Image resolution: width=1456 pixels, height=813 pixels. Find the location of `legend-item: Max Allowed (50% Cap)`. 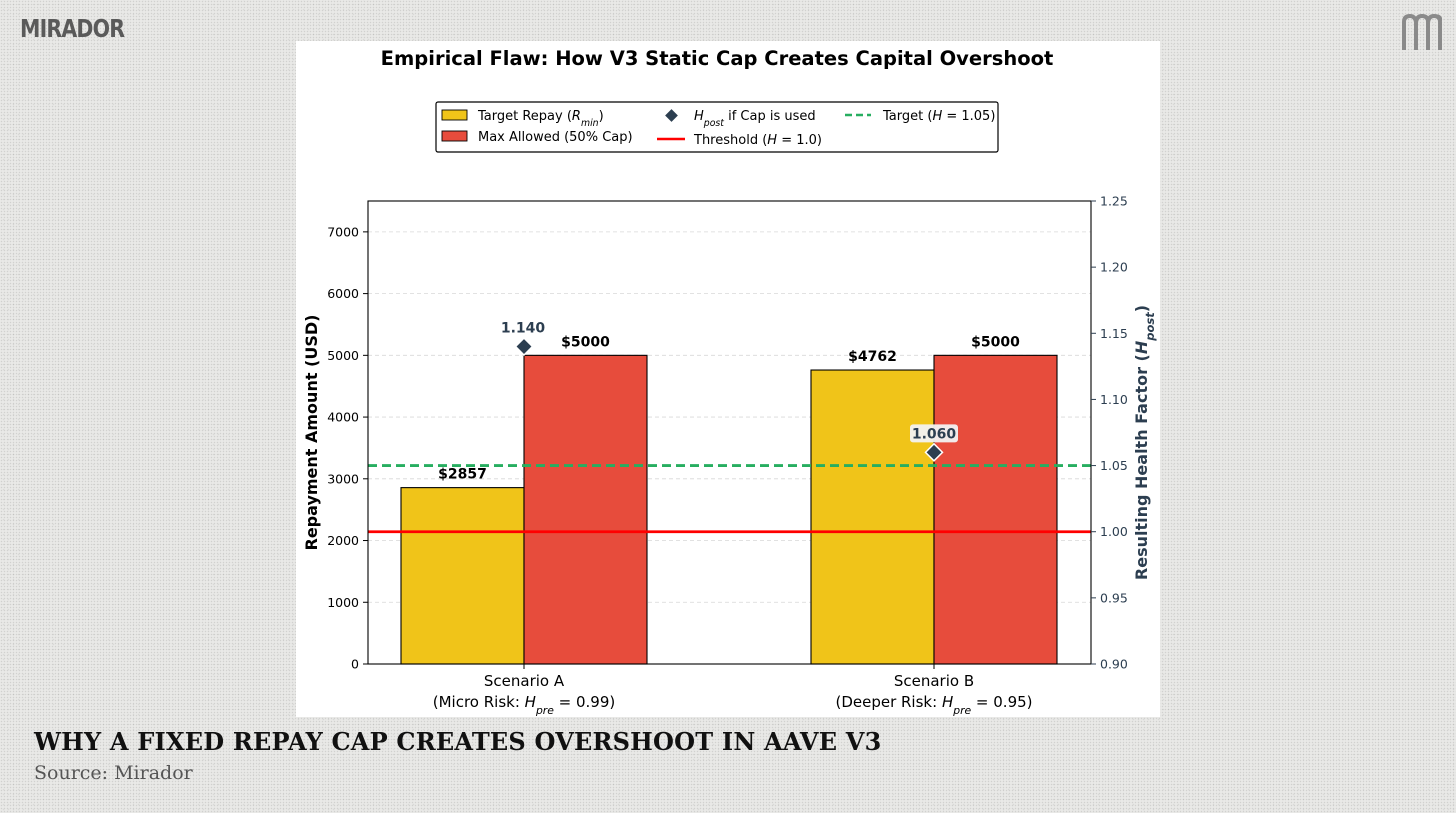

legend-item: Max Allowed (50% Cap) is located at coordinates (537, 137).